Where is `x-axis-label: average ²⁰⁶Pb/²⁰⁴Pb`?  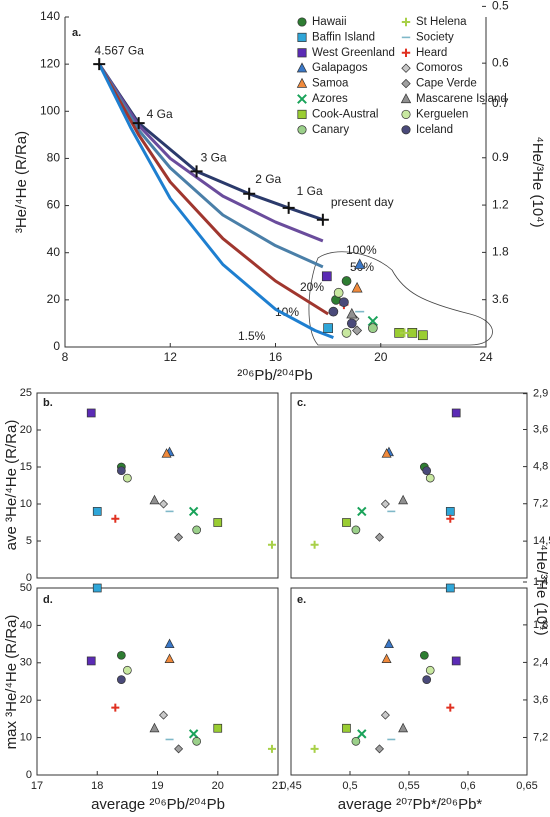
x-axis-label: average ²⁰⁶Pb/²⁰⁴Pb is located at coordinates (158, 804).